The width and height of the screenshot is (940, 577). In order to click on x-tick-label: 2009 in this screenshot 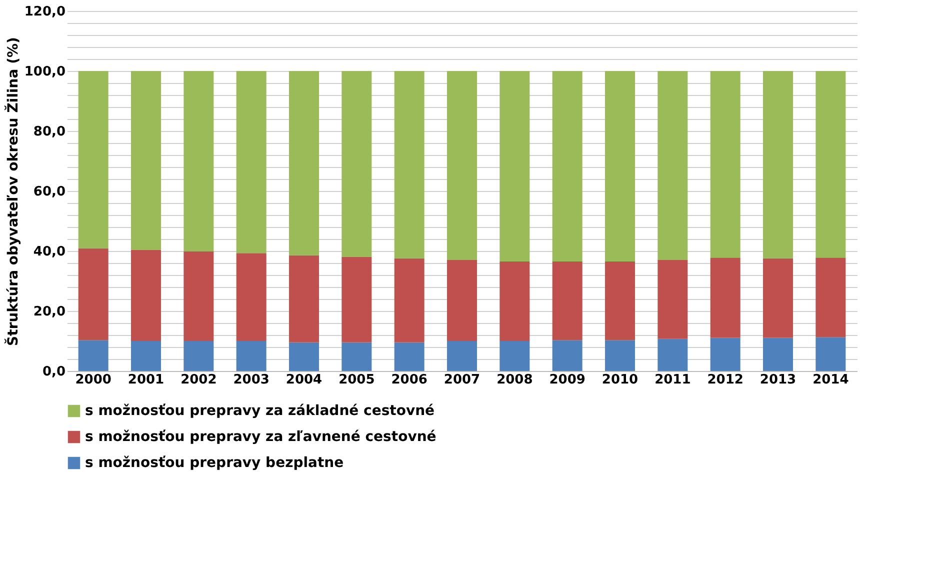, I will do `click(567, 380)`.